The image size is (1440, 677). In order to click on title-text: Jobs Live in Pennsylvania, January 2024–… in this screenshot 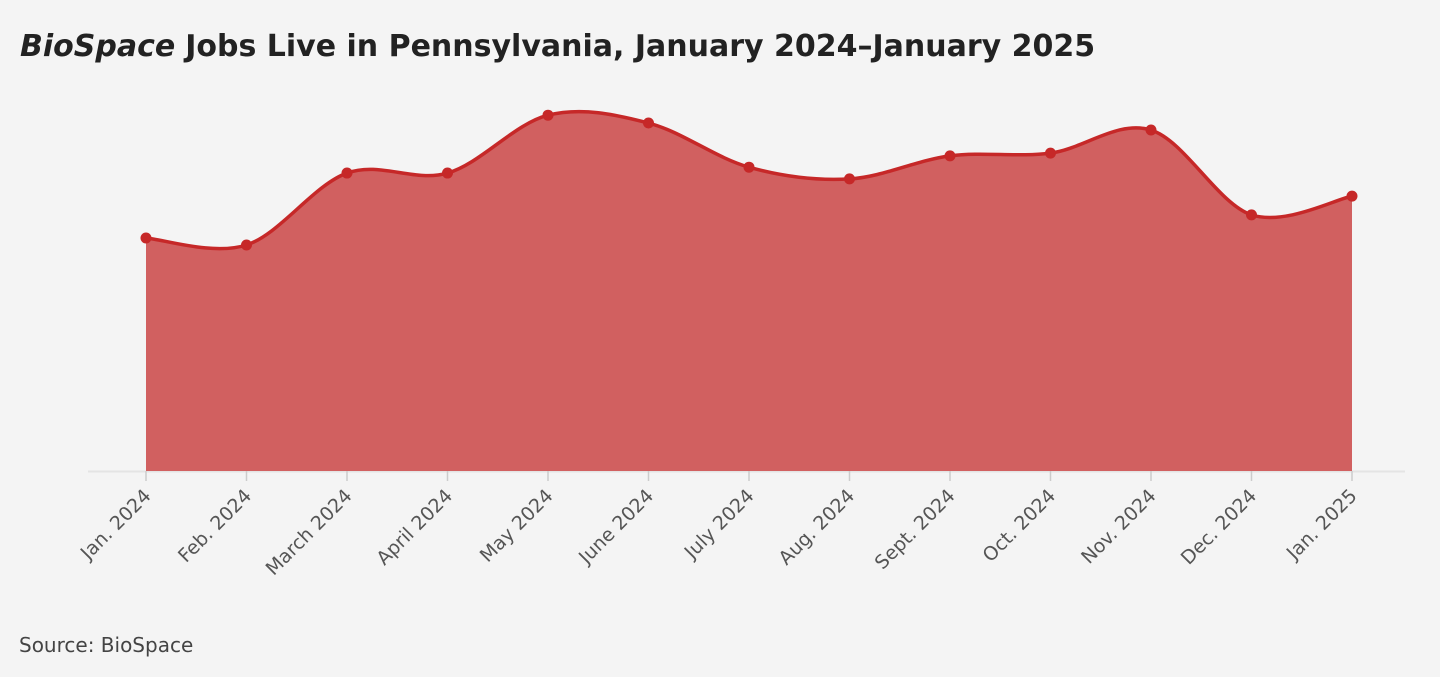, I will do `click(639, 46)`.